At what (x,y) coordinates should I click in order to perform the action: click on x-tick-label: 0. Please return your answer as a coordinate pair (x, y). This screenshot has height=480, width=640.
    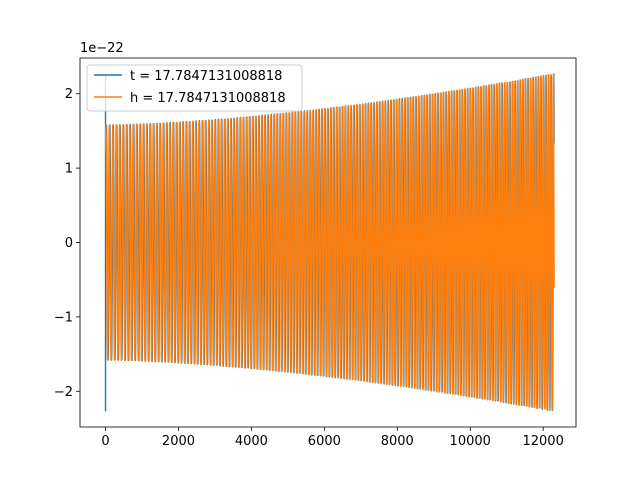
    Looking at the image, I should click on (105, 441).